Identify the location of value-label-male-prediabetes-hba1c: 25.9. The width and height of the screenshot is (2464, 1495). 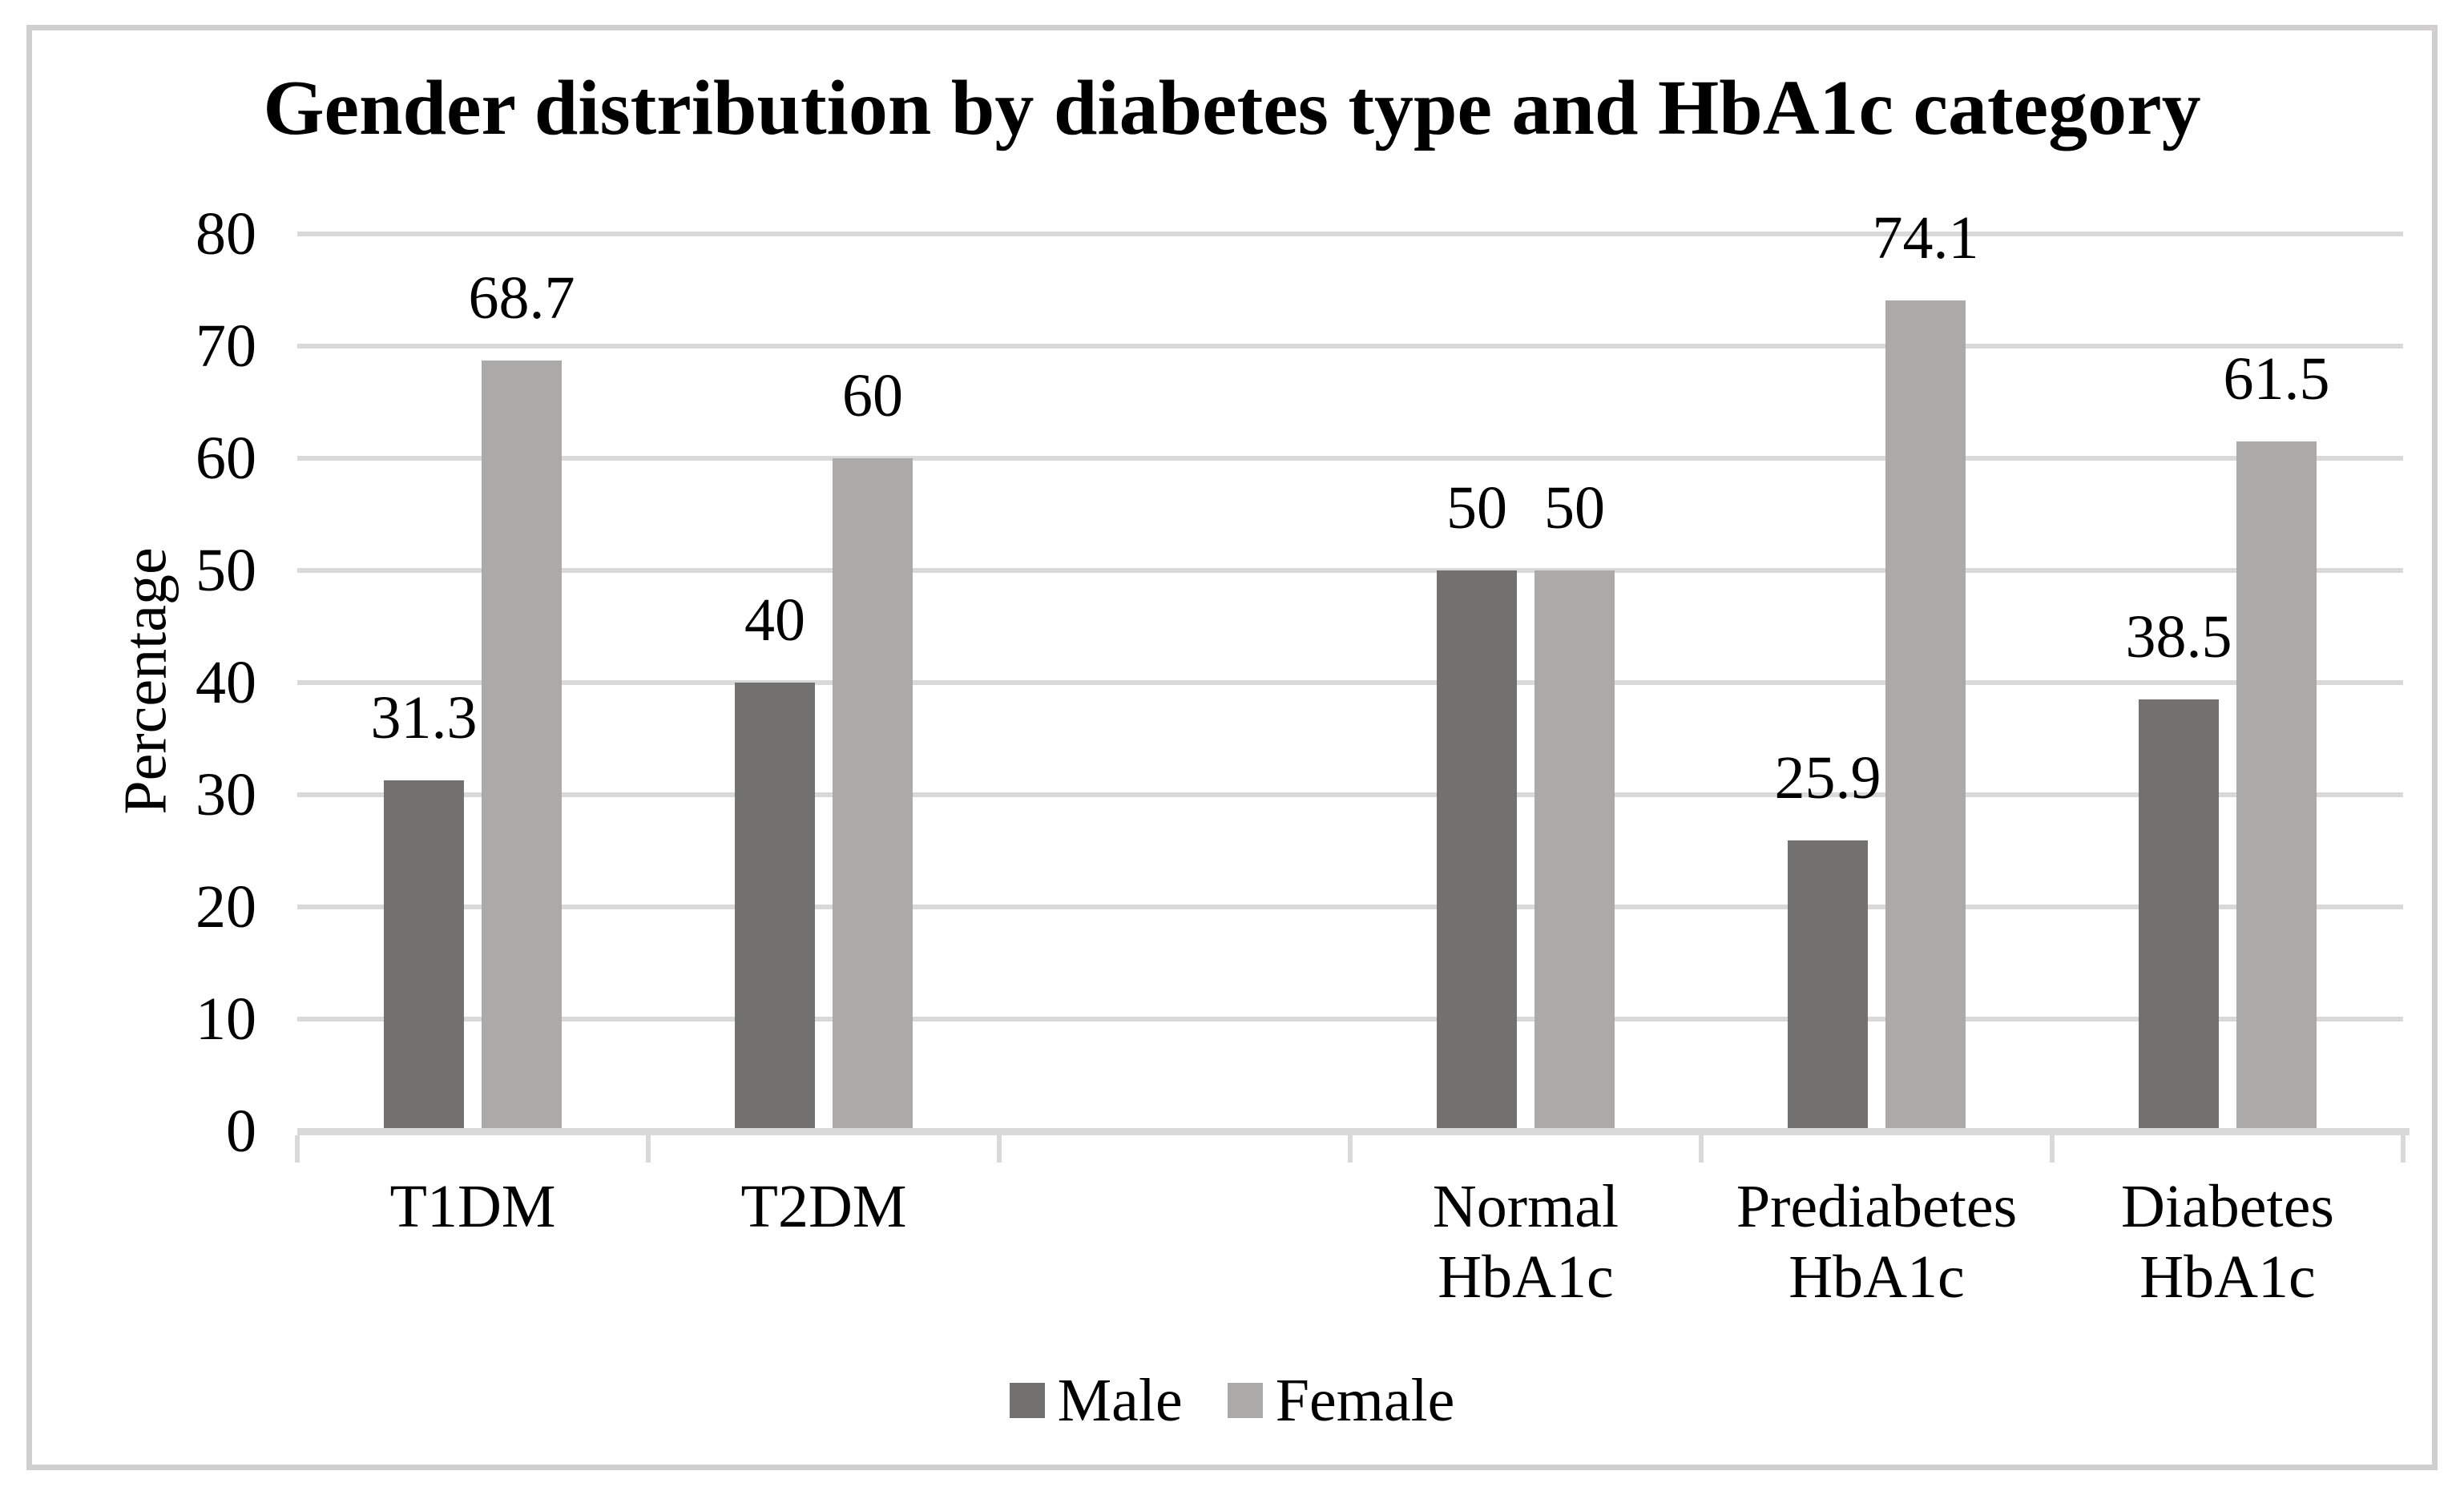
(1827, 778).